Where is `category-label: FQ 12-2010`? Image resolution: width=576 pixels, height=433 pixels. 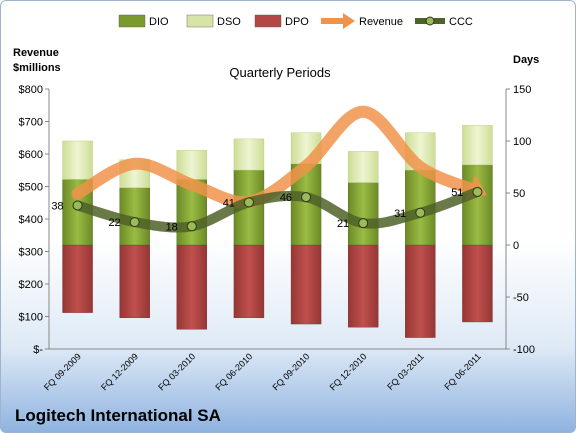 category-label: FQ 12-2010 is located at coordinates (348, 371).